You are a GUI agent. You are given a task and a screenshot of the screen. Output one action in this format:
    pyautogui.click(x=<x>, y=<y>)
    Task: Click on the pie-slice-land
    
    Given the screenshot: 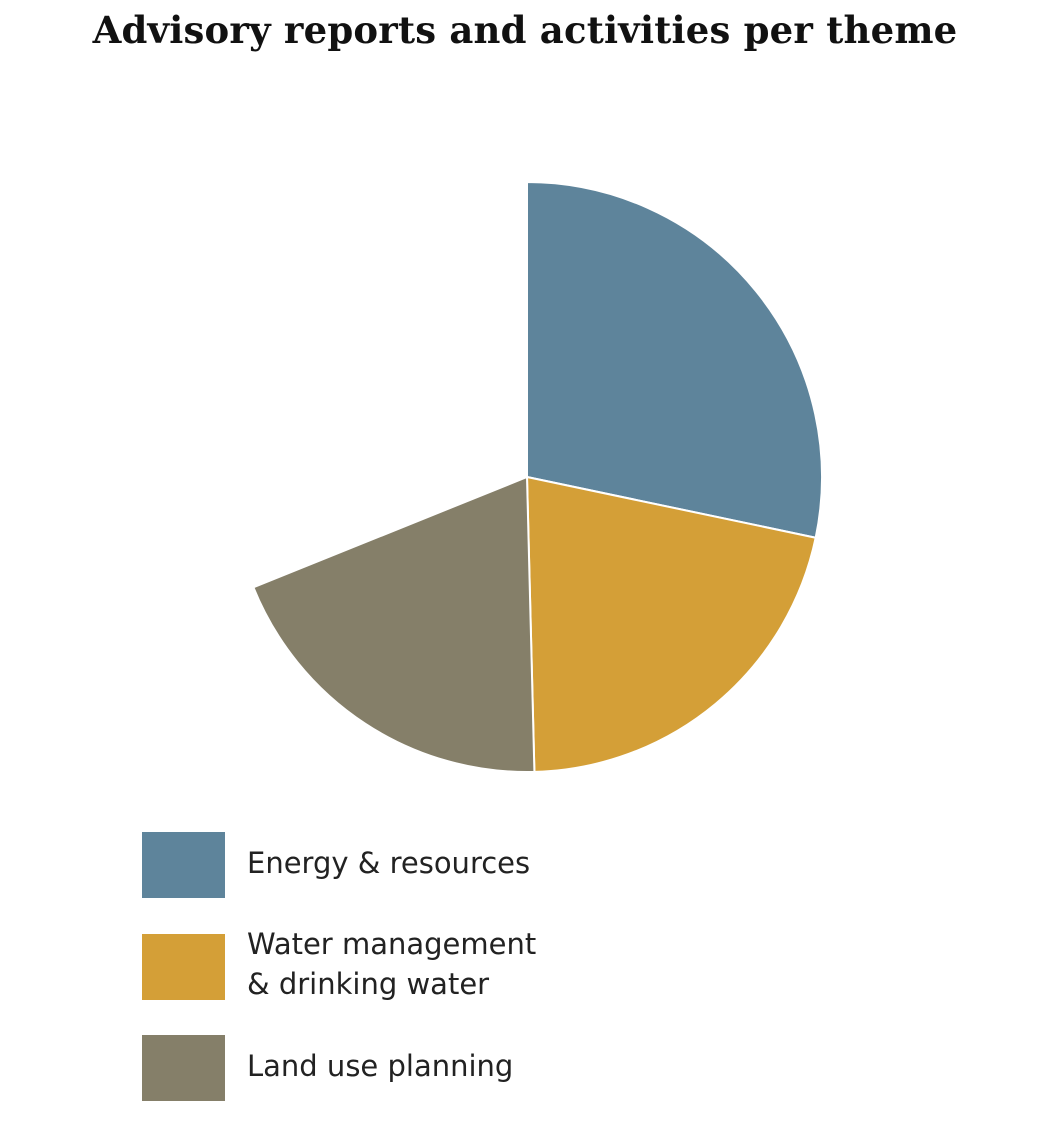 What is the action you would take?
    pyautogui.click(x=394, y=624)
    